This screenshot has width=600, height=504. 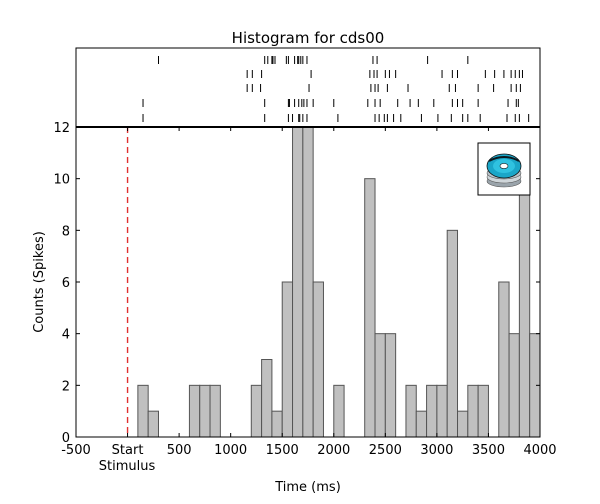 What do you see at coordinates (308, 38) in the screenshot?
I see `chart-title: Histogram for cds00` at bounding box center [308, 38].